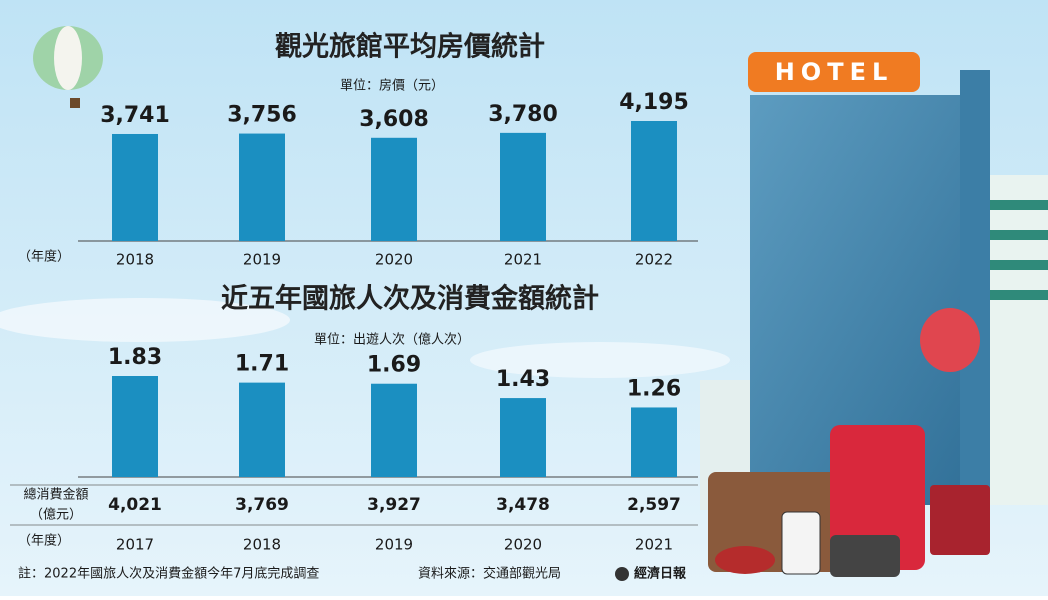  I want to click on footnote: 註：2022年國旅人次及消費金額今年7月底完成調查, so click(168, 574).